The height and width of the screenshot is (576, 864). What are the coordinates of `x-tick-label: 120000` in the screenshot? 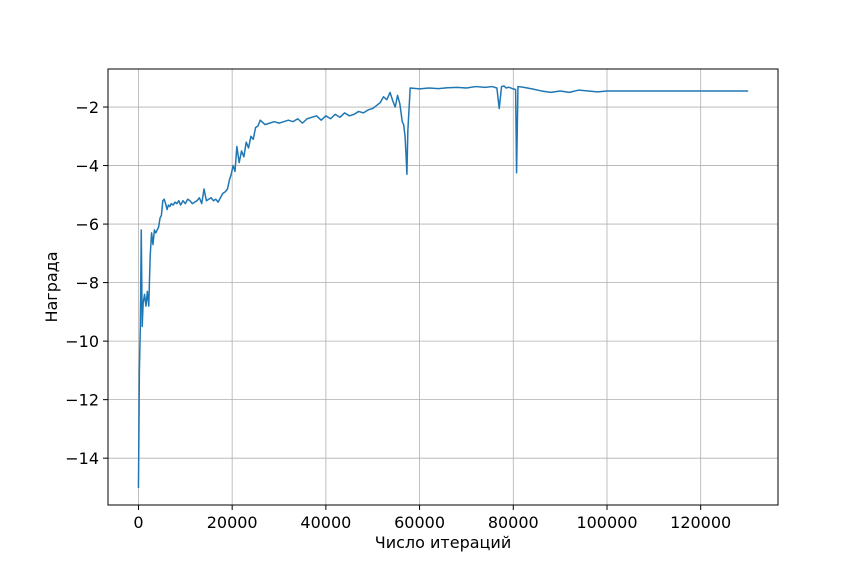 It's located at (700, 522).